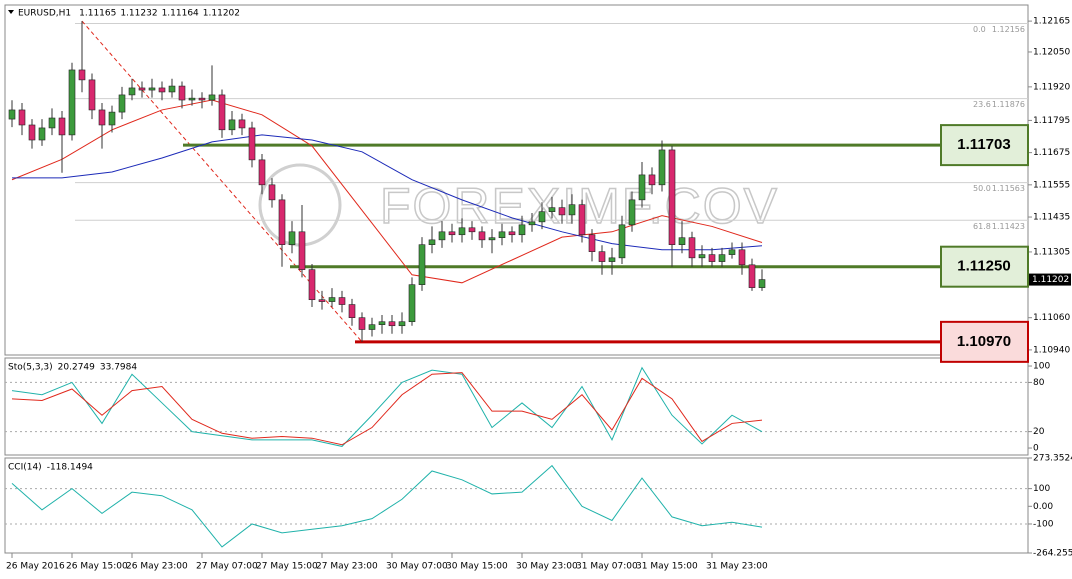 This screenshot has height=579, width=1072. I want to click on y-tick-label: -264.2553, so click(1052, 554).